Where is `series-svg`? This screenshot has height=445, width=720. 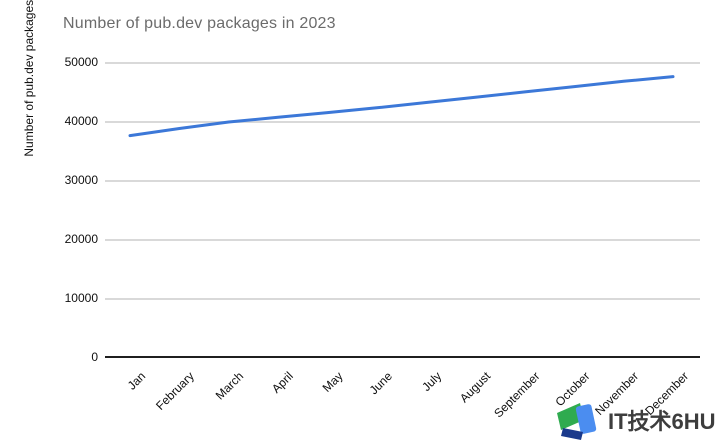 series-svg is located at coordinates (401, 106).